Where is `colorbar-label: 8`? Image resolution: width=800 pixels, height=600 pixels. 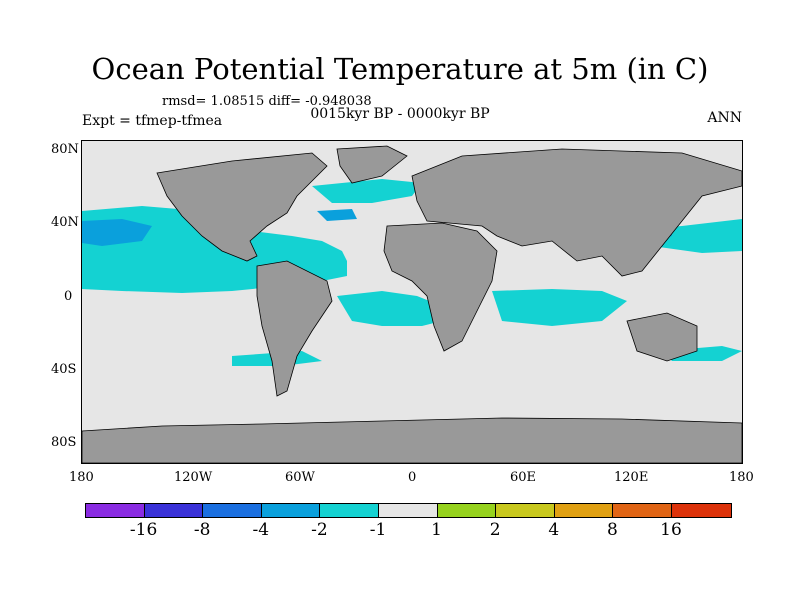
colorbar-label: 8 is located at coordinates (612, 530).